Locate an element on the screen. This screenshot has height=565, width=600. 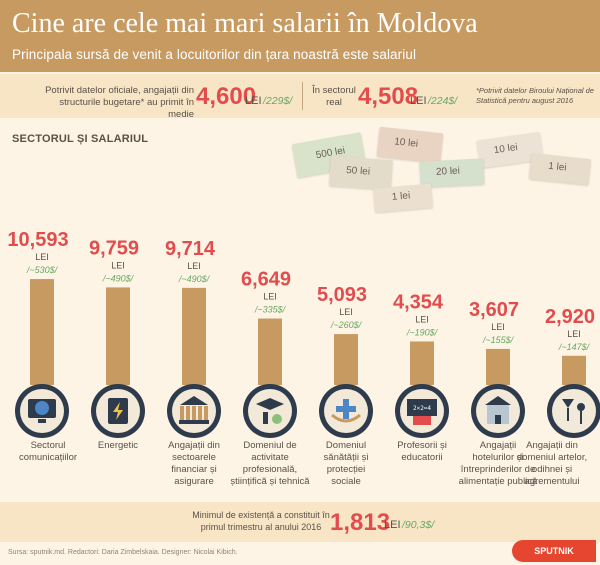
minimum-usd: /90,3$/ is located at coordinates (418, 525).